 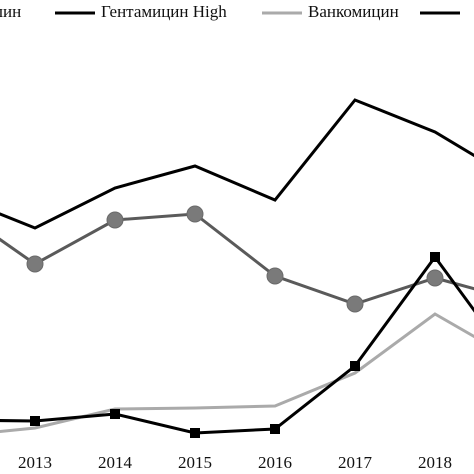 What do you see at coordinates (10, 11) in the screenshot?
I see `legend-label: ллин` at bounding box center [10, 11].